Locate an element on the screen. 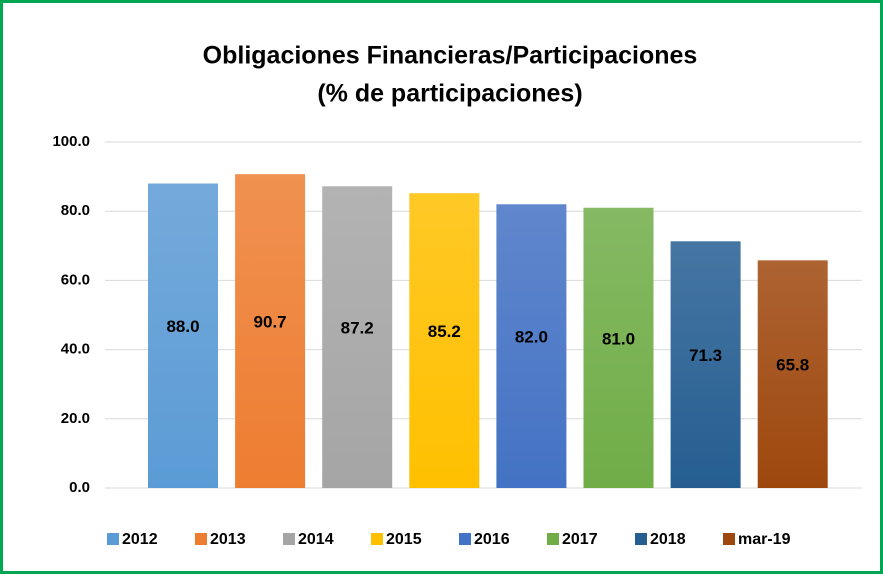 The height and width of the screenshot is (574, 883). legend-label: 2014 is located at coordinates (316, 539).